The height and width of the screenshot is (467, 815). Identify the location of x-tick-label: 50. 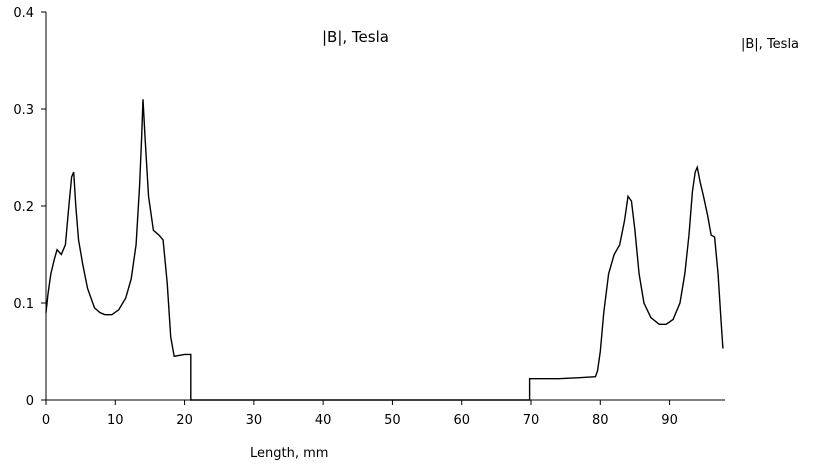
(392, 420).